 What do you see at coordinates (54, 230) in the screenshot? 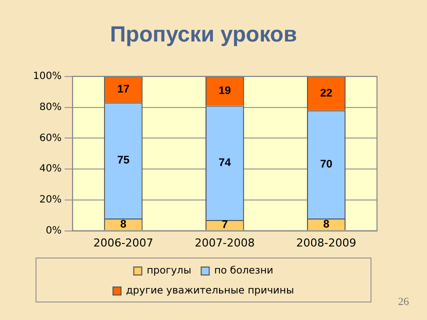
I see `y-tick-label: 0%` at bounding box center [54, 230].